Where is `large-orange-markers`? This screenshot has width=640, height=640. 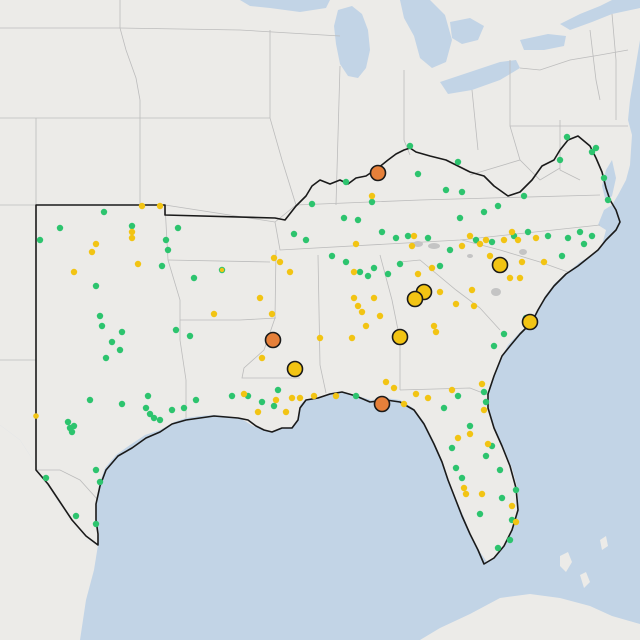 large-orange-markers is located at coordinates (327, 288).